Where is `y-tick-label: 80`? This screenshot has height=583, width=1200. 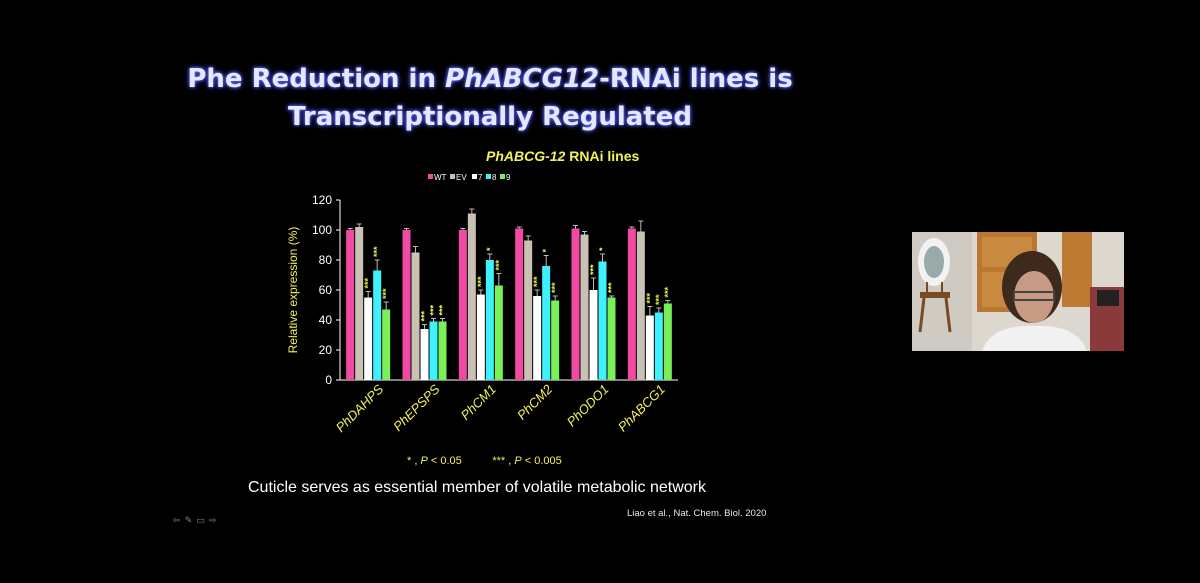 y-tick-label: 80 is located at coordinates (326, 260).